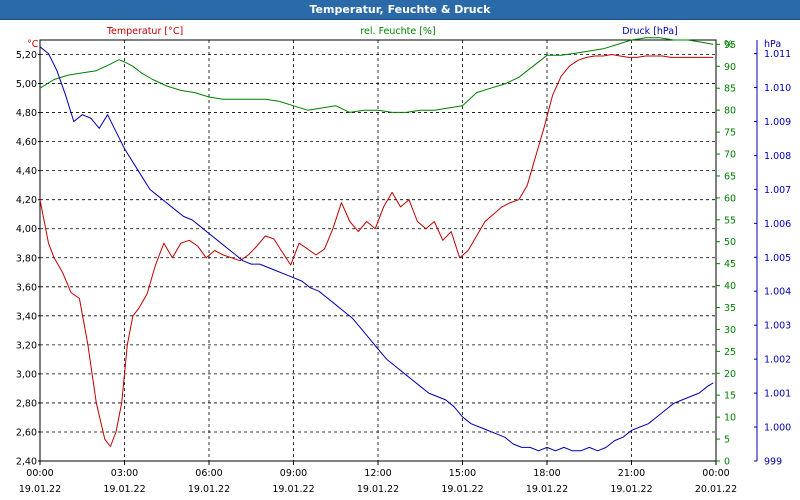 The width and height of the screenshot is (800, 500). I want to click on temperature-tick-label: 2,80, so click(26, 403).